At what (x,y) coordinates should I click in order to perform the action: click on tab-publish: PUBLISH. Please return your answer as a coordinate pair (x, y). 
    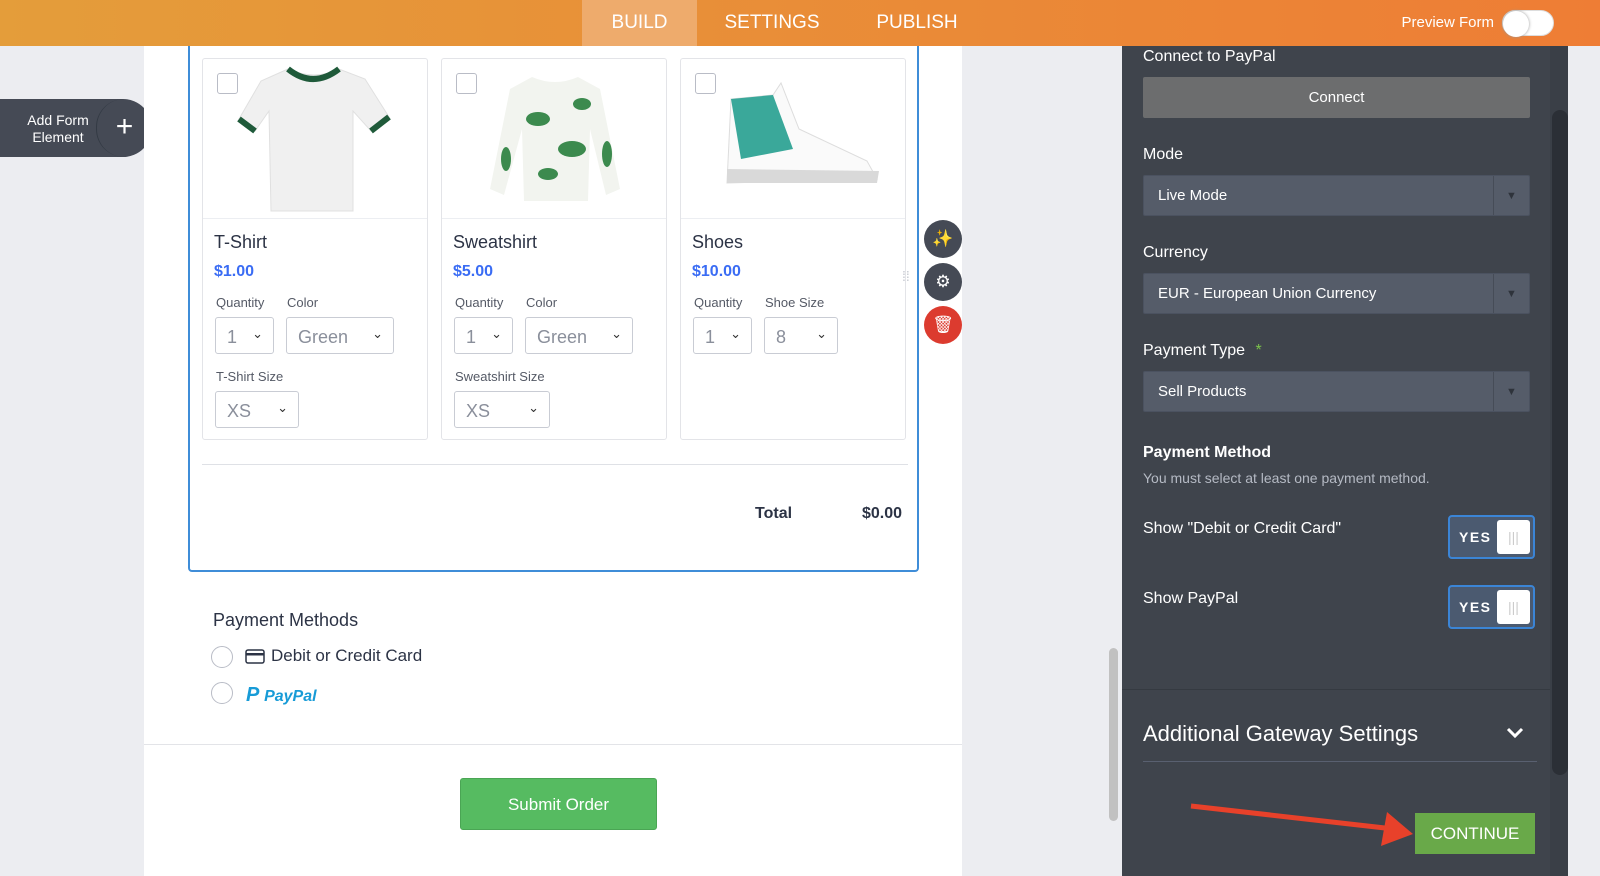
    Looking at the image, I should click on (917, 22).